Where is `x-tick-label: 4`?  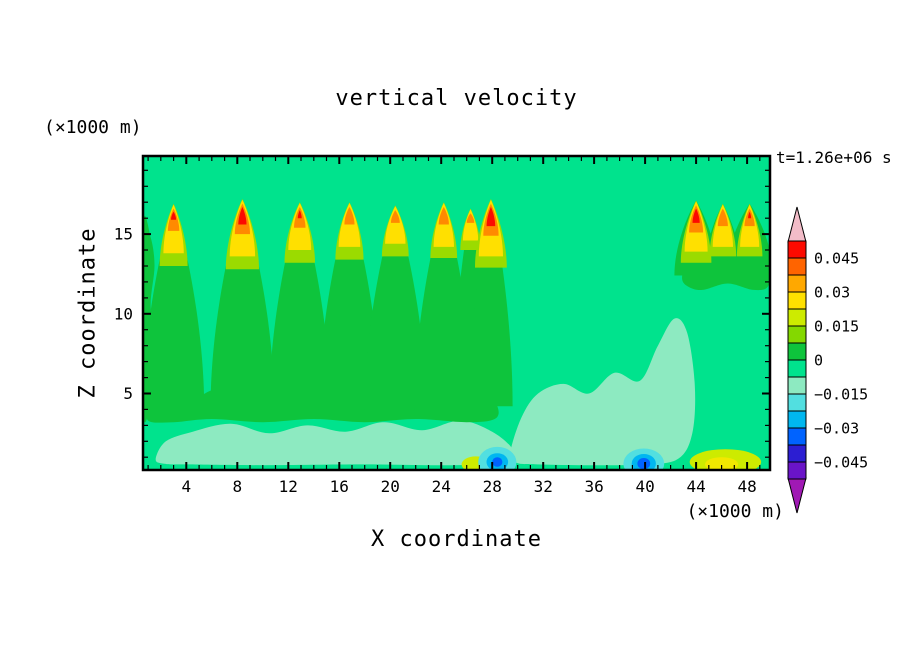
x-tick-label: 4 is located at coordinates (186, 486).